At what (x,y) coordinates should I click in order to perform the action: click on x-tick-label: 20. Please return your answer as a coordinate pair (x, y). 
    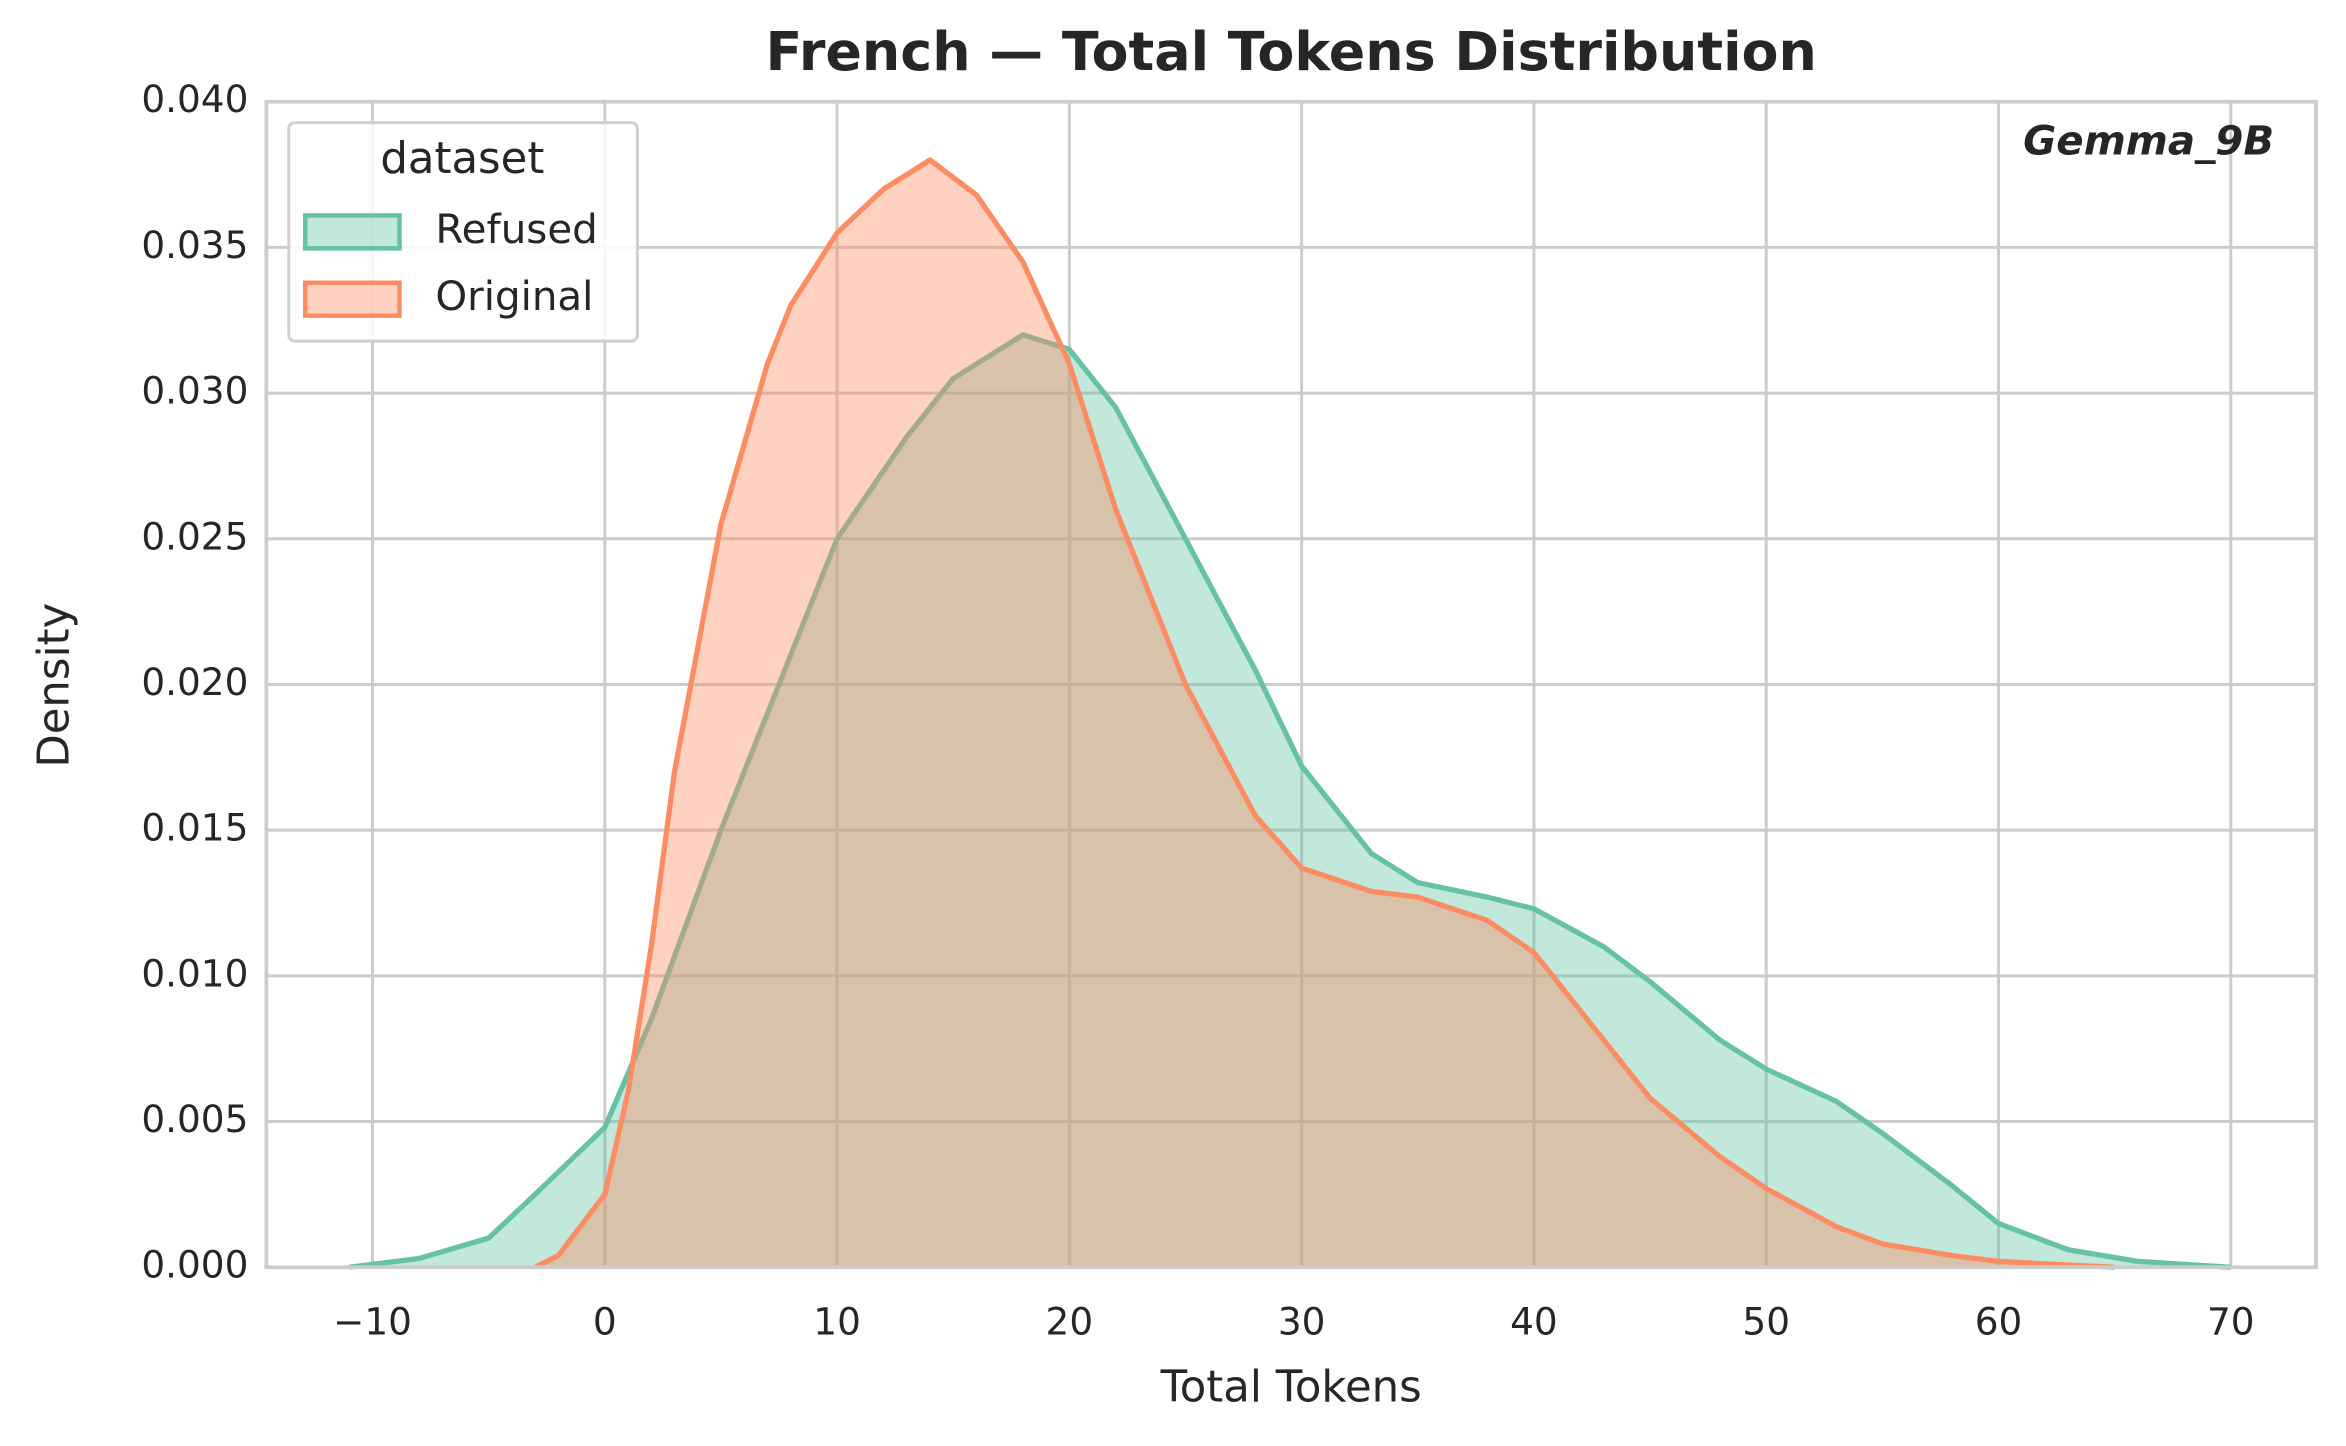
    Looking at the image, I should click on (1070, 1322).